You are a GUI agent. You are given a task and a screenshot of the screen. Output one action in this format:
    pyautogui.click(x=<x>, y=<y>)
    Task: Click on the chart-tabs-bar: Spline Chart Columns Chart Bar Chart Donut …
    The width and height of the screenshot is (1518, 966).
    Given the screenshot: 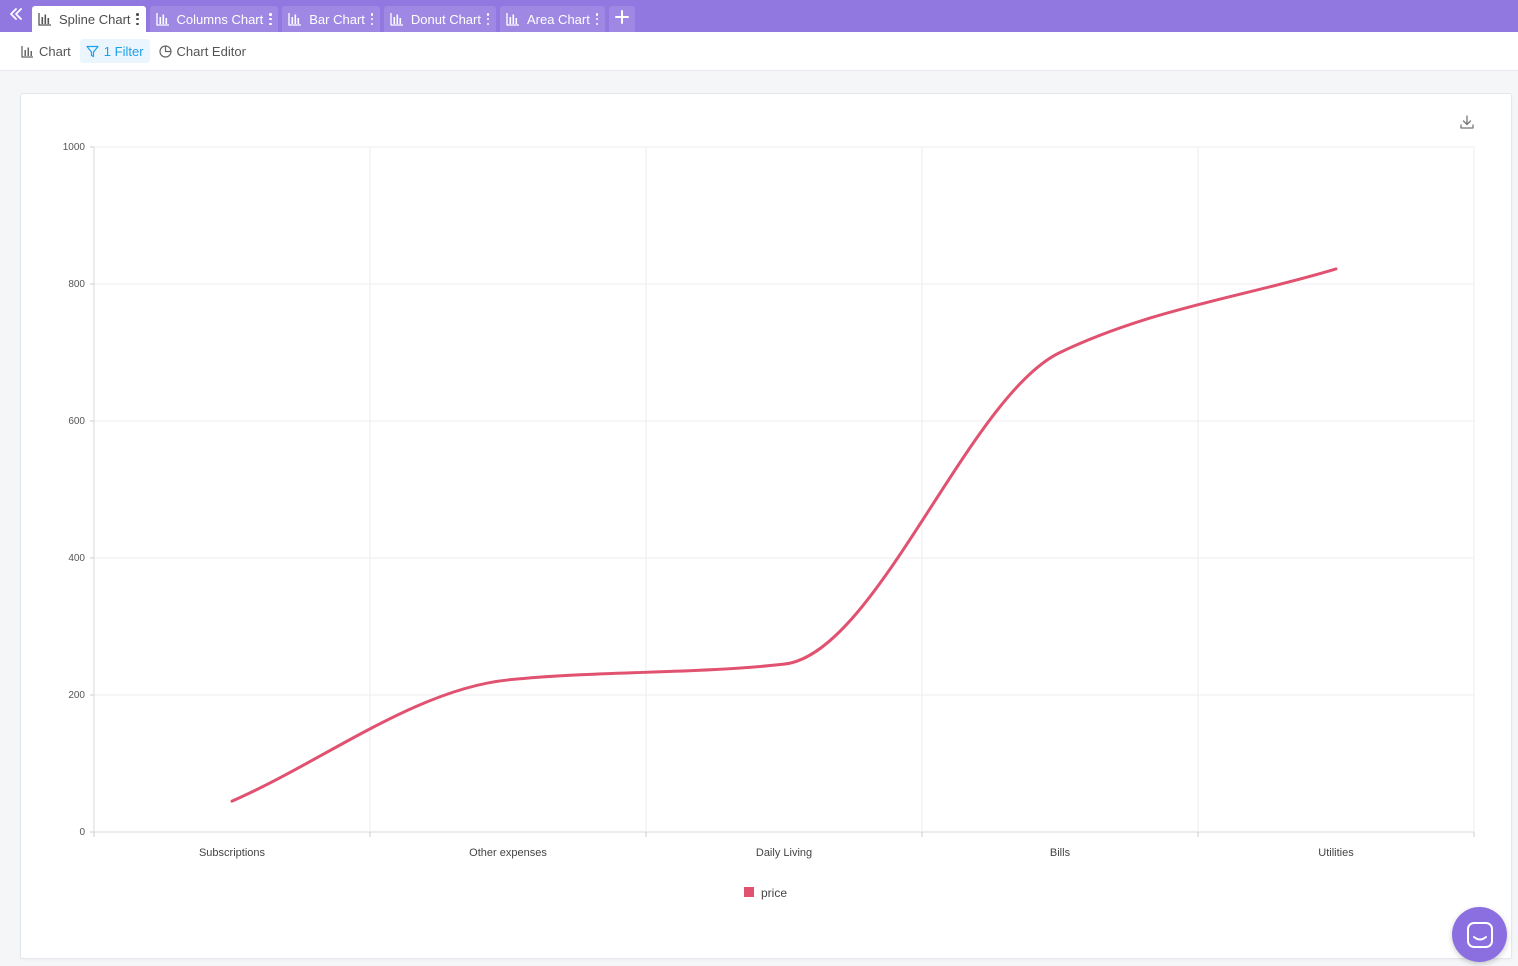 What is the action you would take?
    pyautogui.click(x=759, y=16)
    